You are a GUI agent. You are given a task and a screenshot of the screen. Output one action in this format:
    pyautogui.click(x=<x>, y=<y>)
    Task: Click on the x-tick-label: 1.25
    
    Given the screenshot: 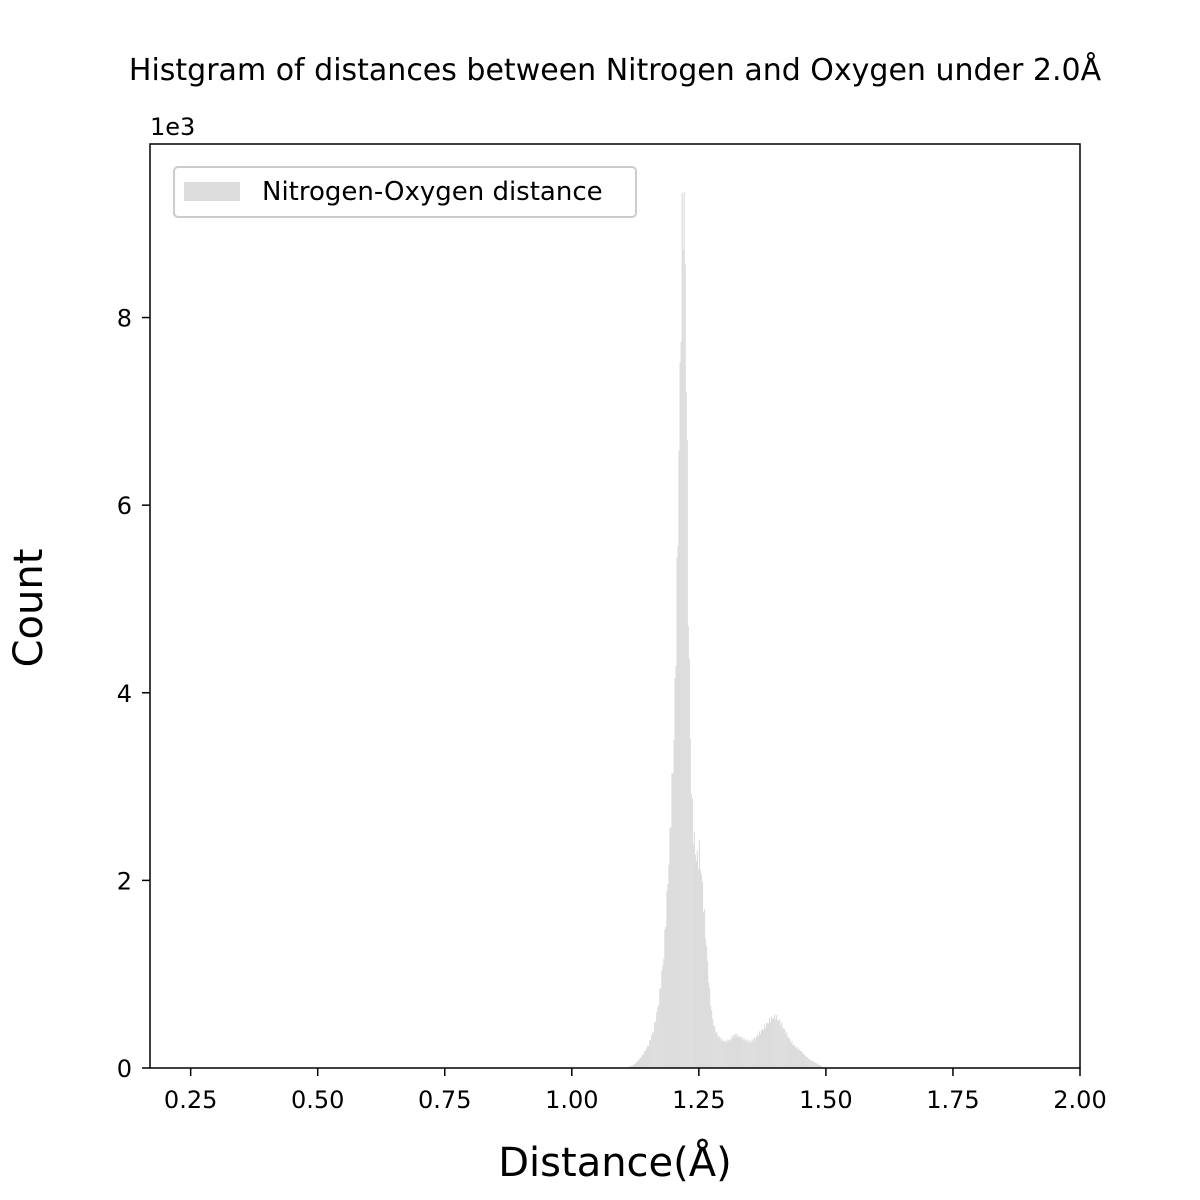 What is the action you would take?
    pyautogui.click(x=698, y=1100)
    